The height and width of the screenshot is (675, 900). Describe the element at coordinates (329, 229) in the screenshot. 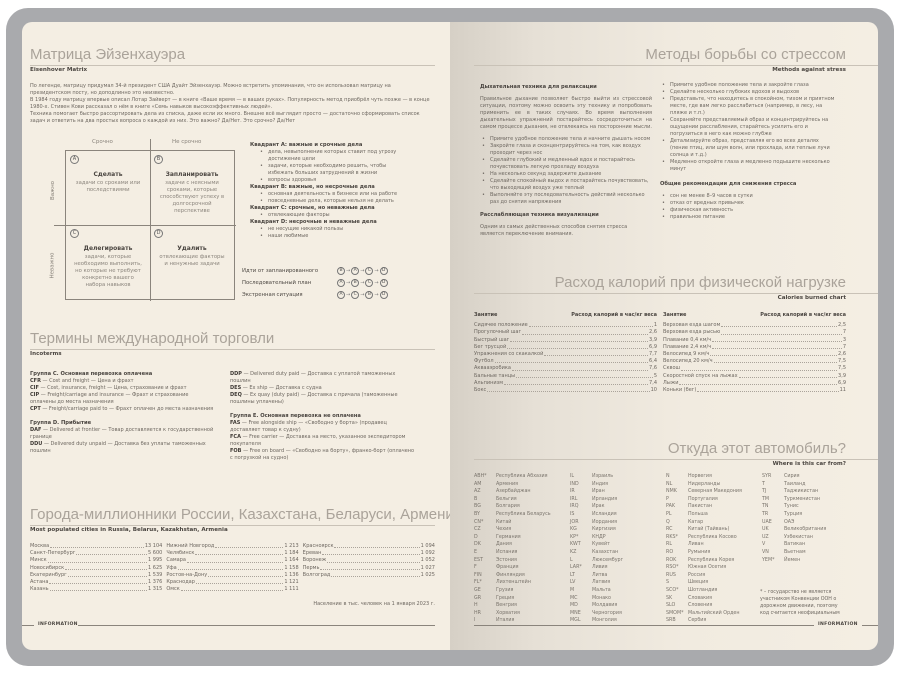

I see `list-item: не несущие никакой пользы` at that location.